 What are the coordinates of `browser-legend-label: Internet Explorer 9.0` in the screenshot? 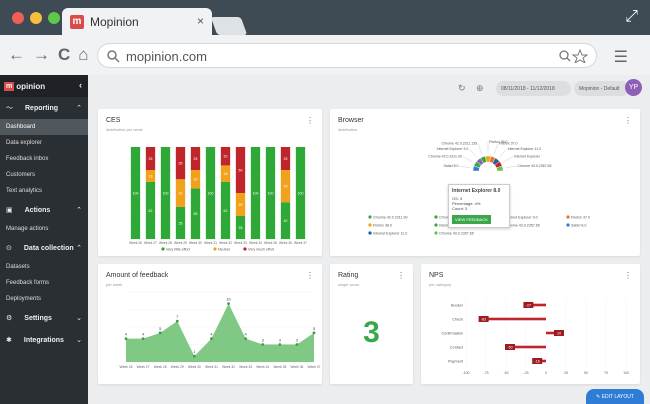 It's located at (521, 217).